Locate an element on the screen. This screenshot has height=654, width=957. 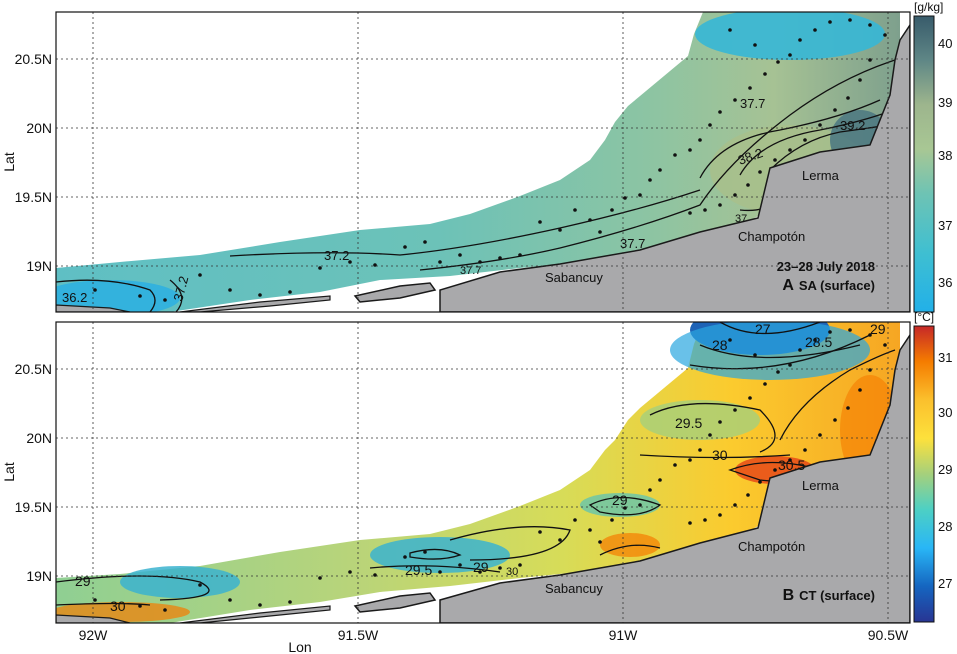
lat-tick-label: 19N is located at coordinates (39, 576).